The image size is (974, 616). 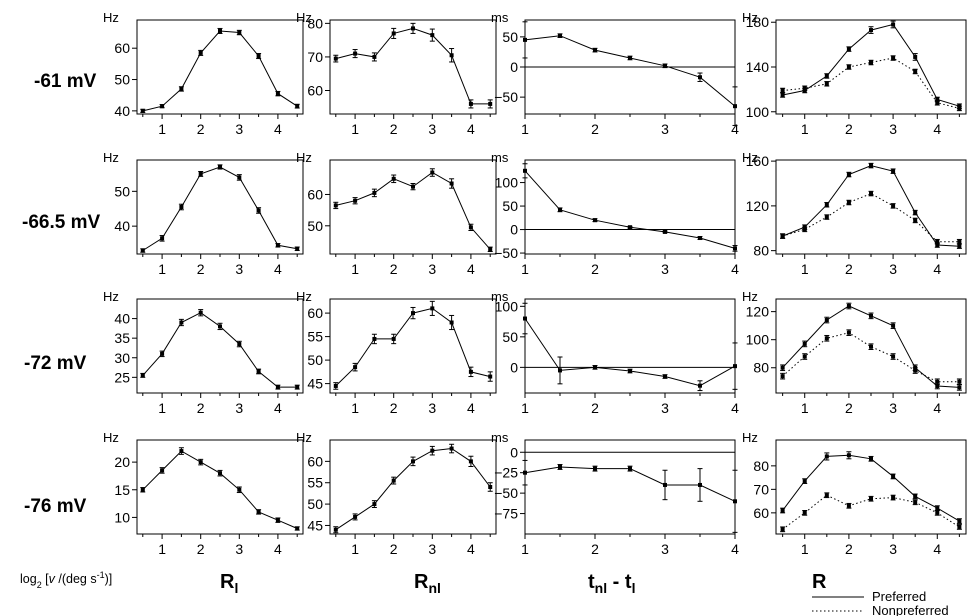 What do you see at coordinates (761, 466) in the screenshot?
I see `y-tick-label: 80` at bounding box center [761, 466].